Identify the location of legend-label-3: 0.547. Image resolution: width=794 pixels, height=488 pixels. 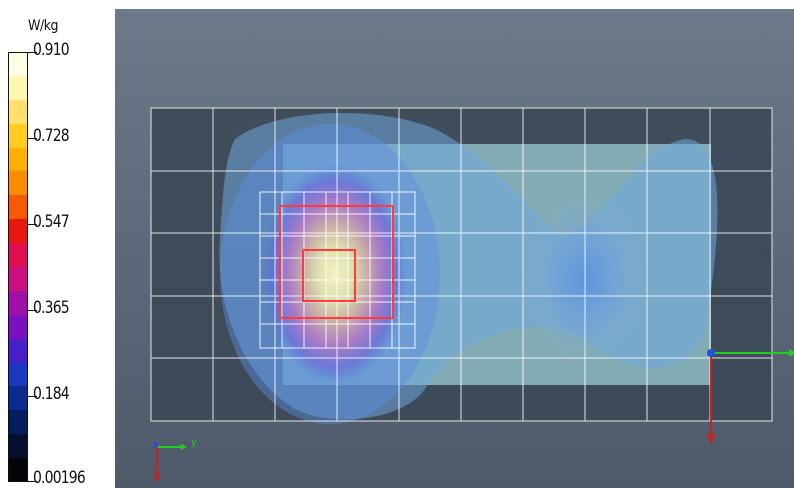
(51, 222).